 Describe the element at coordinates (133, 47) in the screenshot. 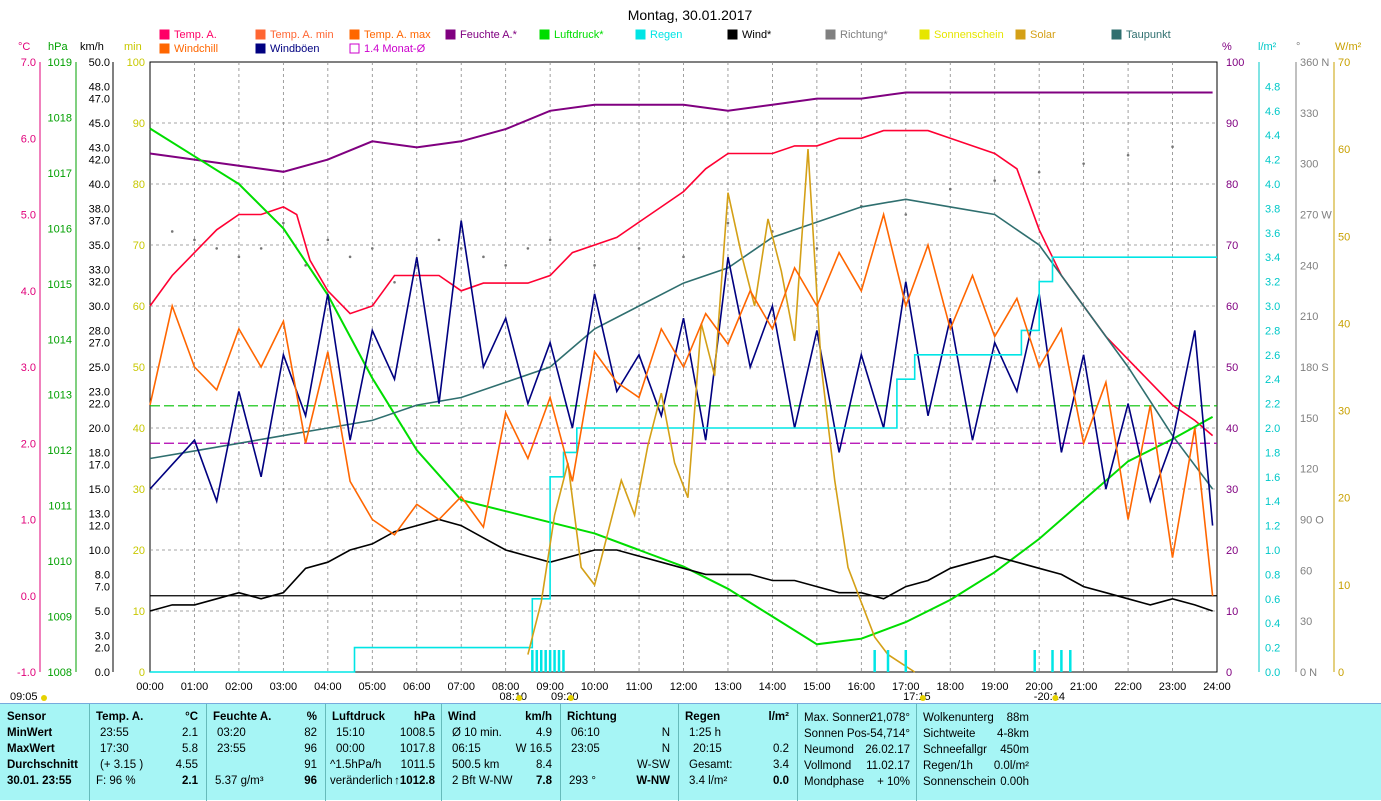

I see `min-axis-title: min` at that location.